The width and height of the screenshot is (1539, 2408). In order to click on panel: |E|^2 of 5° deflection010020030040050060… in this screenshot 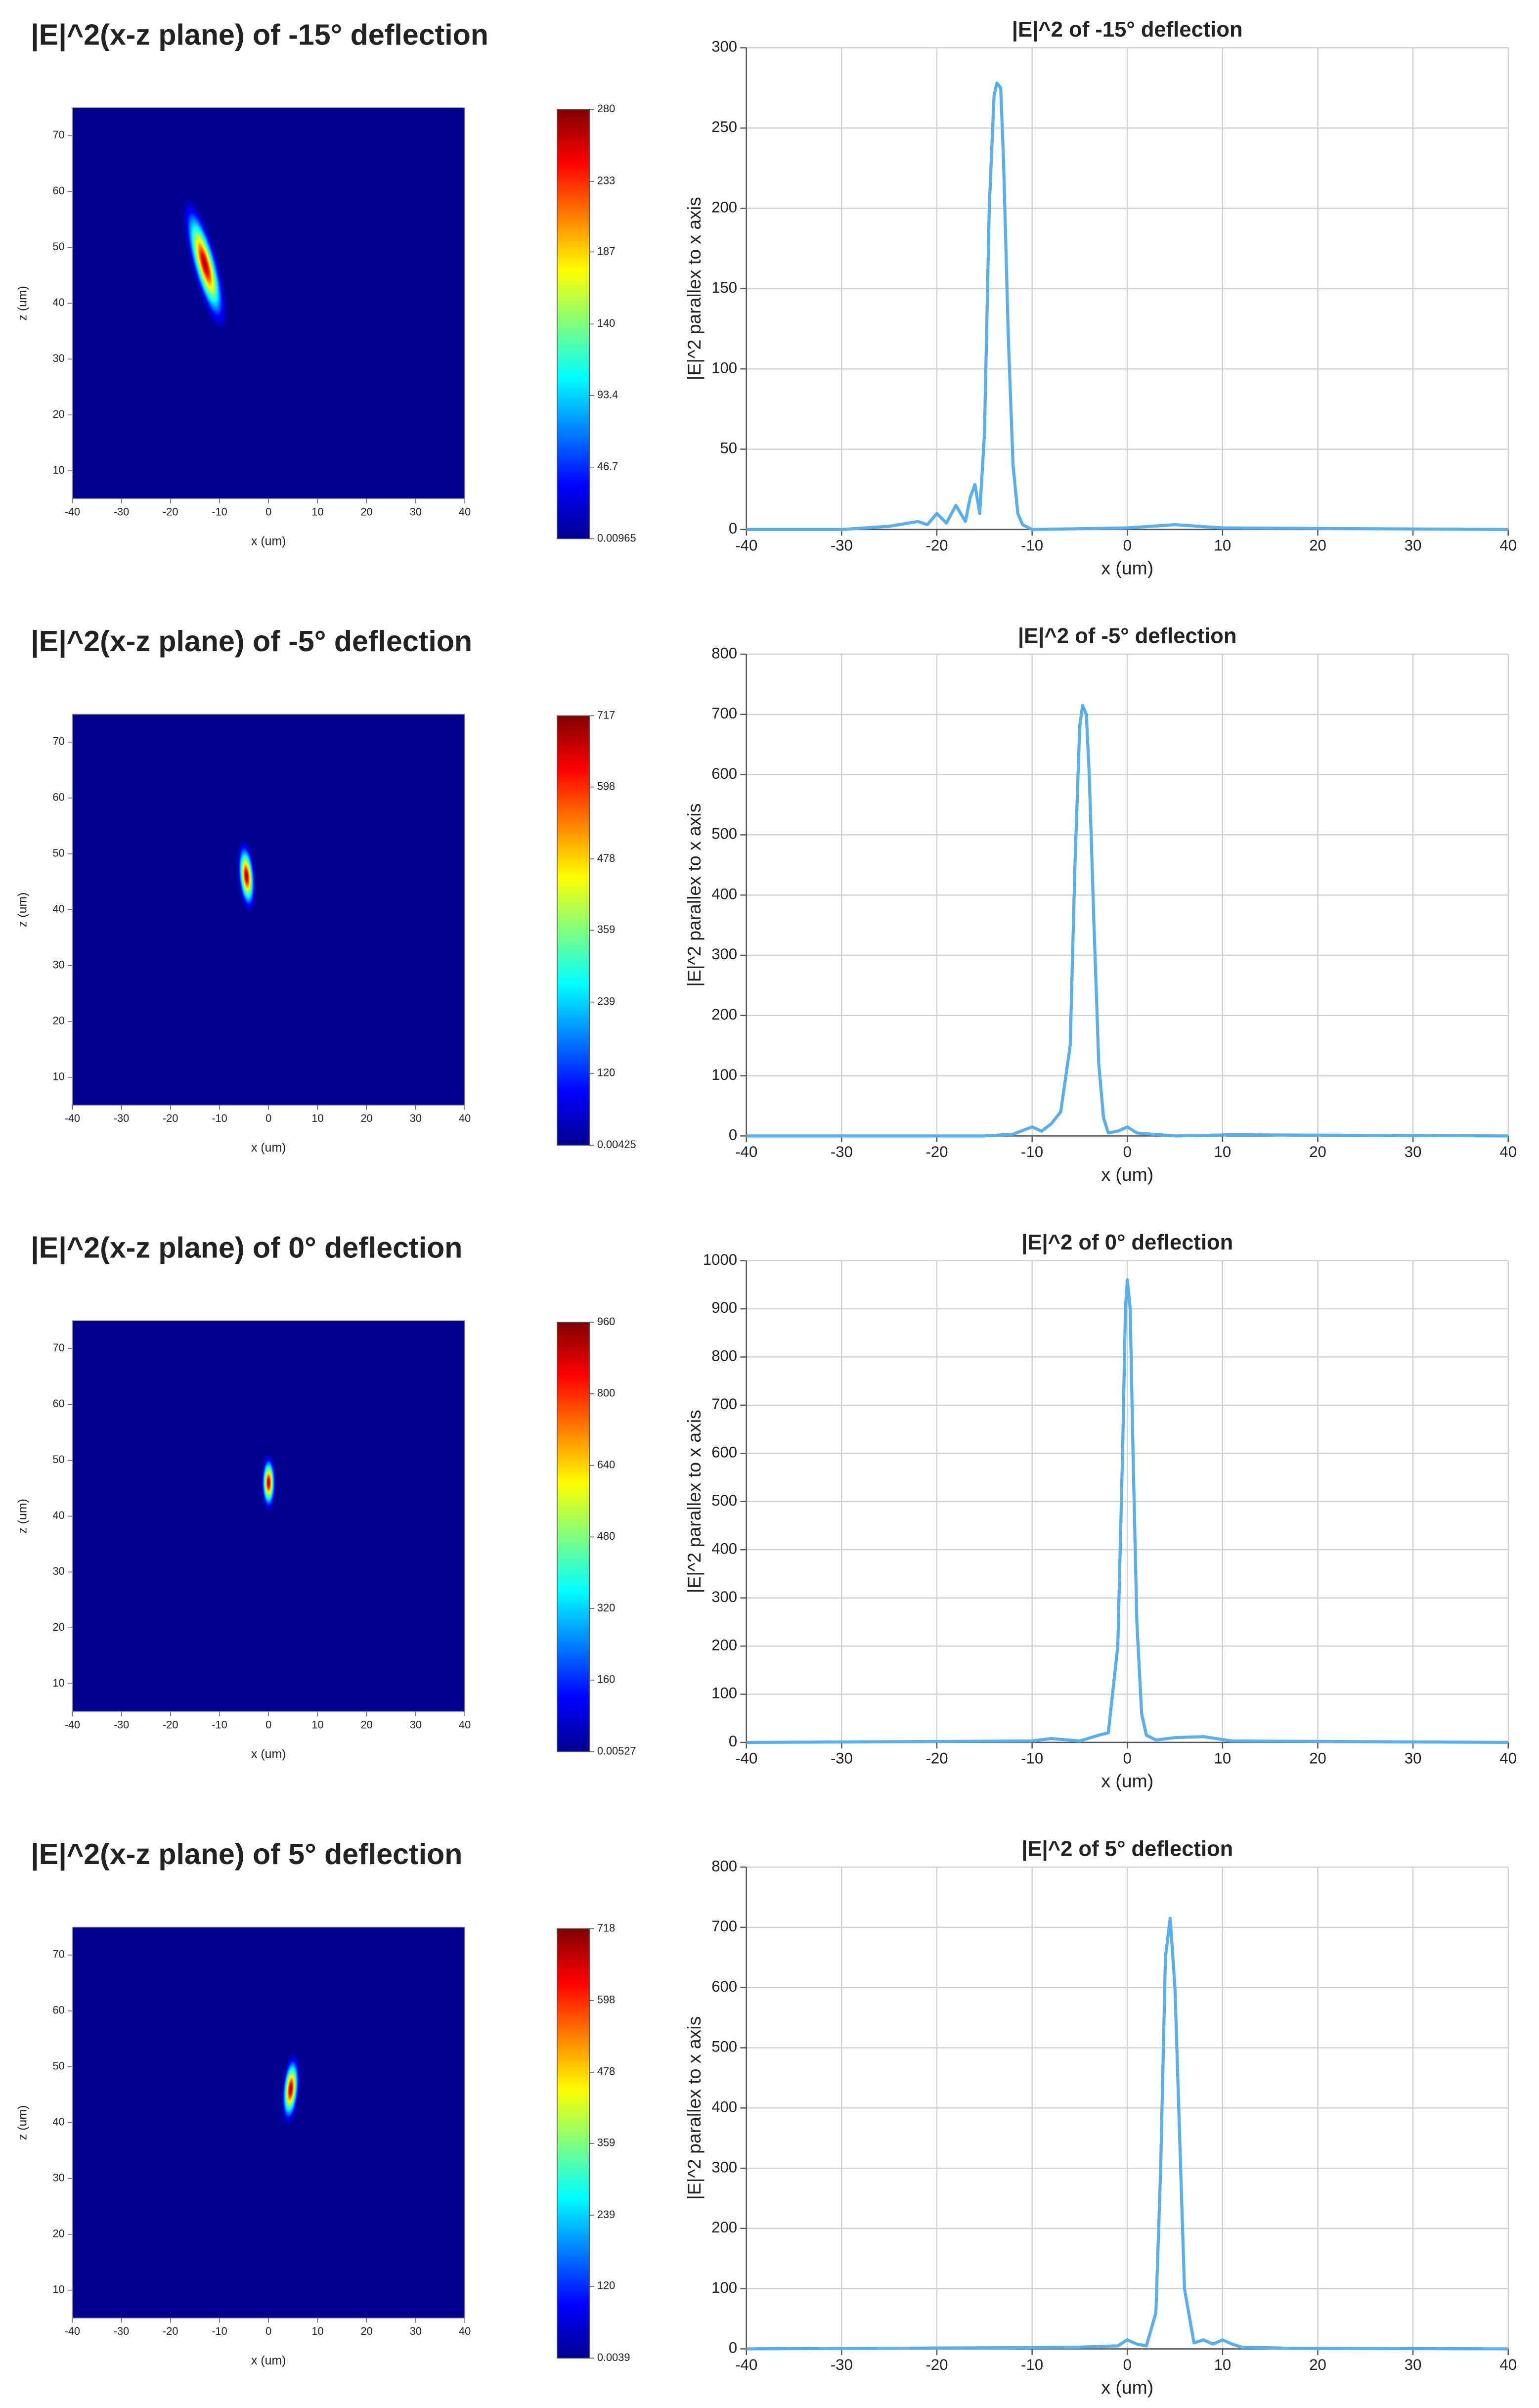, I will do `click(1100, 2117)`.